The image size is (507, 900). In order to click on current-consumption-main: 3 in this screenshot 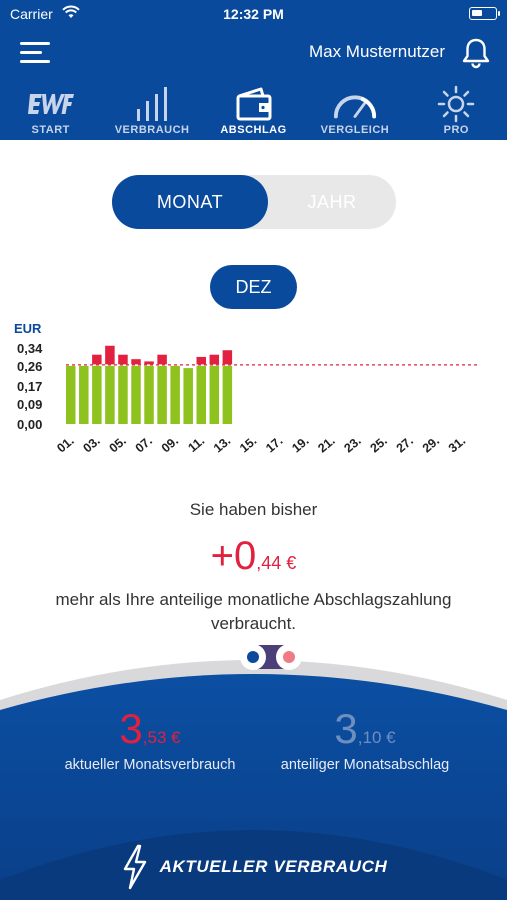, I will do `click(131, 728)`.